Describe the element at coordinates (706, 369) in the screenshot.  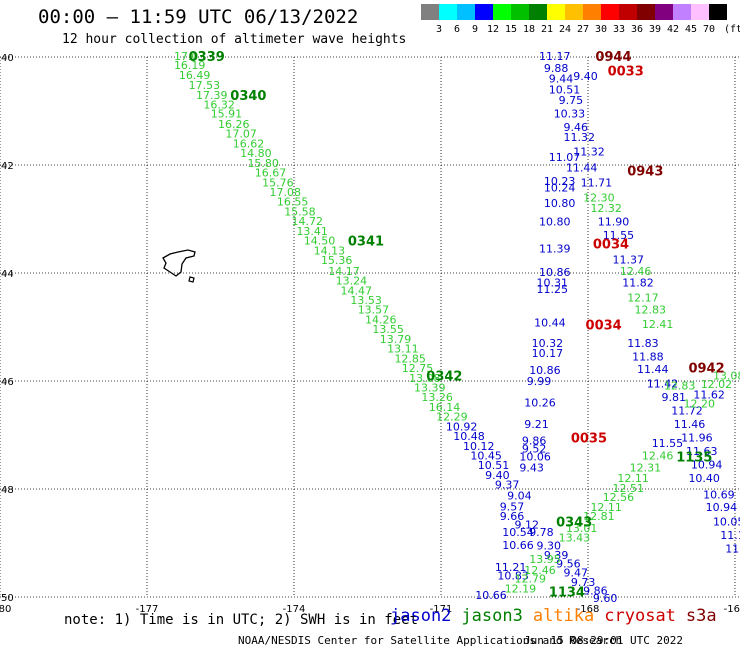
I see `pass-time-label: 0942` at that location.